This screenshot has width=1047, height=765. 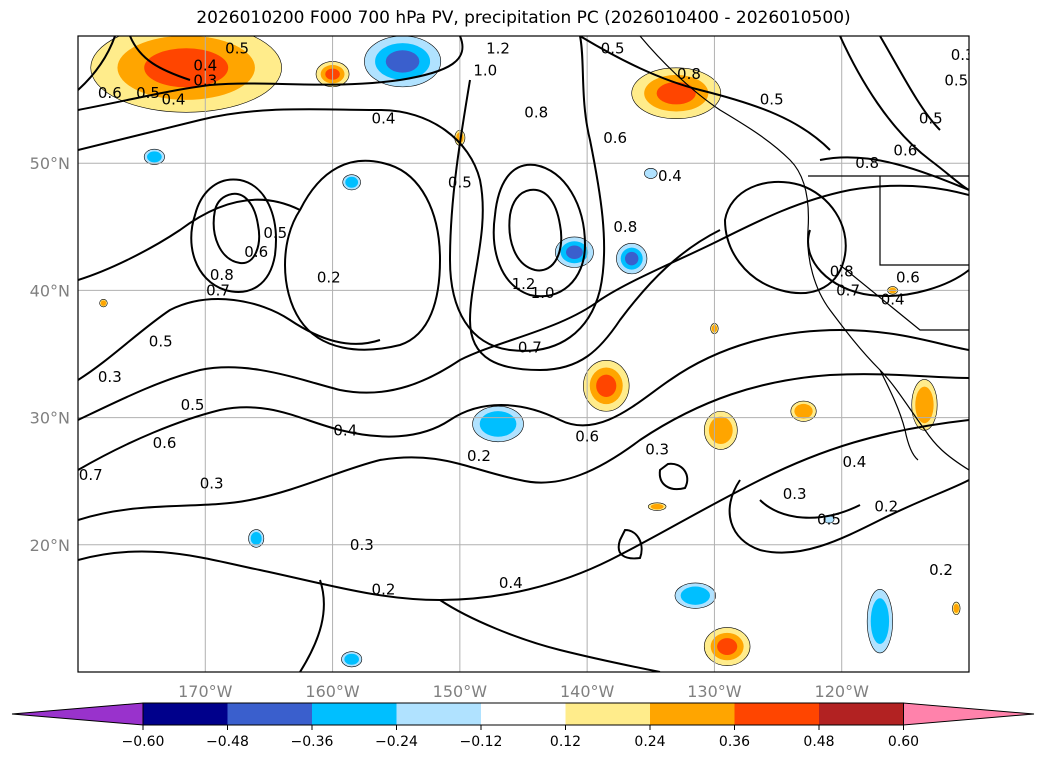 What do you see at coordinates (523, 691) in the screenshot?
I see `x-axis-ticks: 170°W 160°W 150°W 140°W 130°W 120°W` at bounding box center [523, 691].